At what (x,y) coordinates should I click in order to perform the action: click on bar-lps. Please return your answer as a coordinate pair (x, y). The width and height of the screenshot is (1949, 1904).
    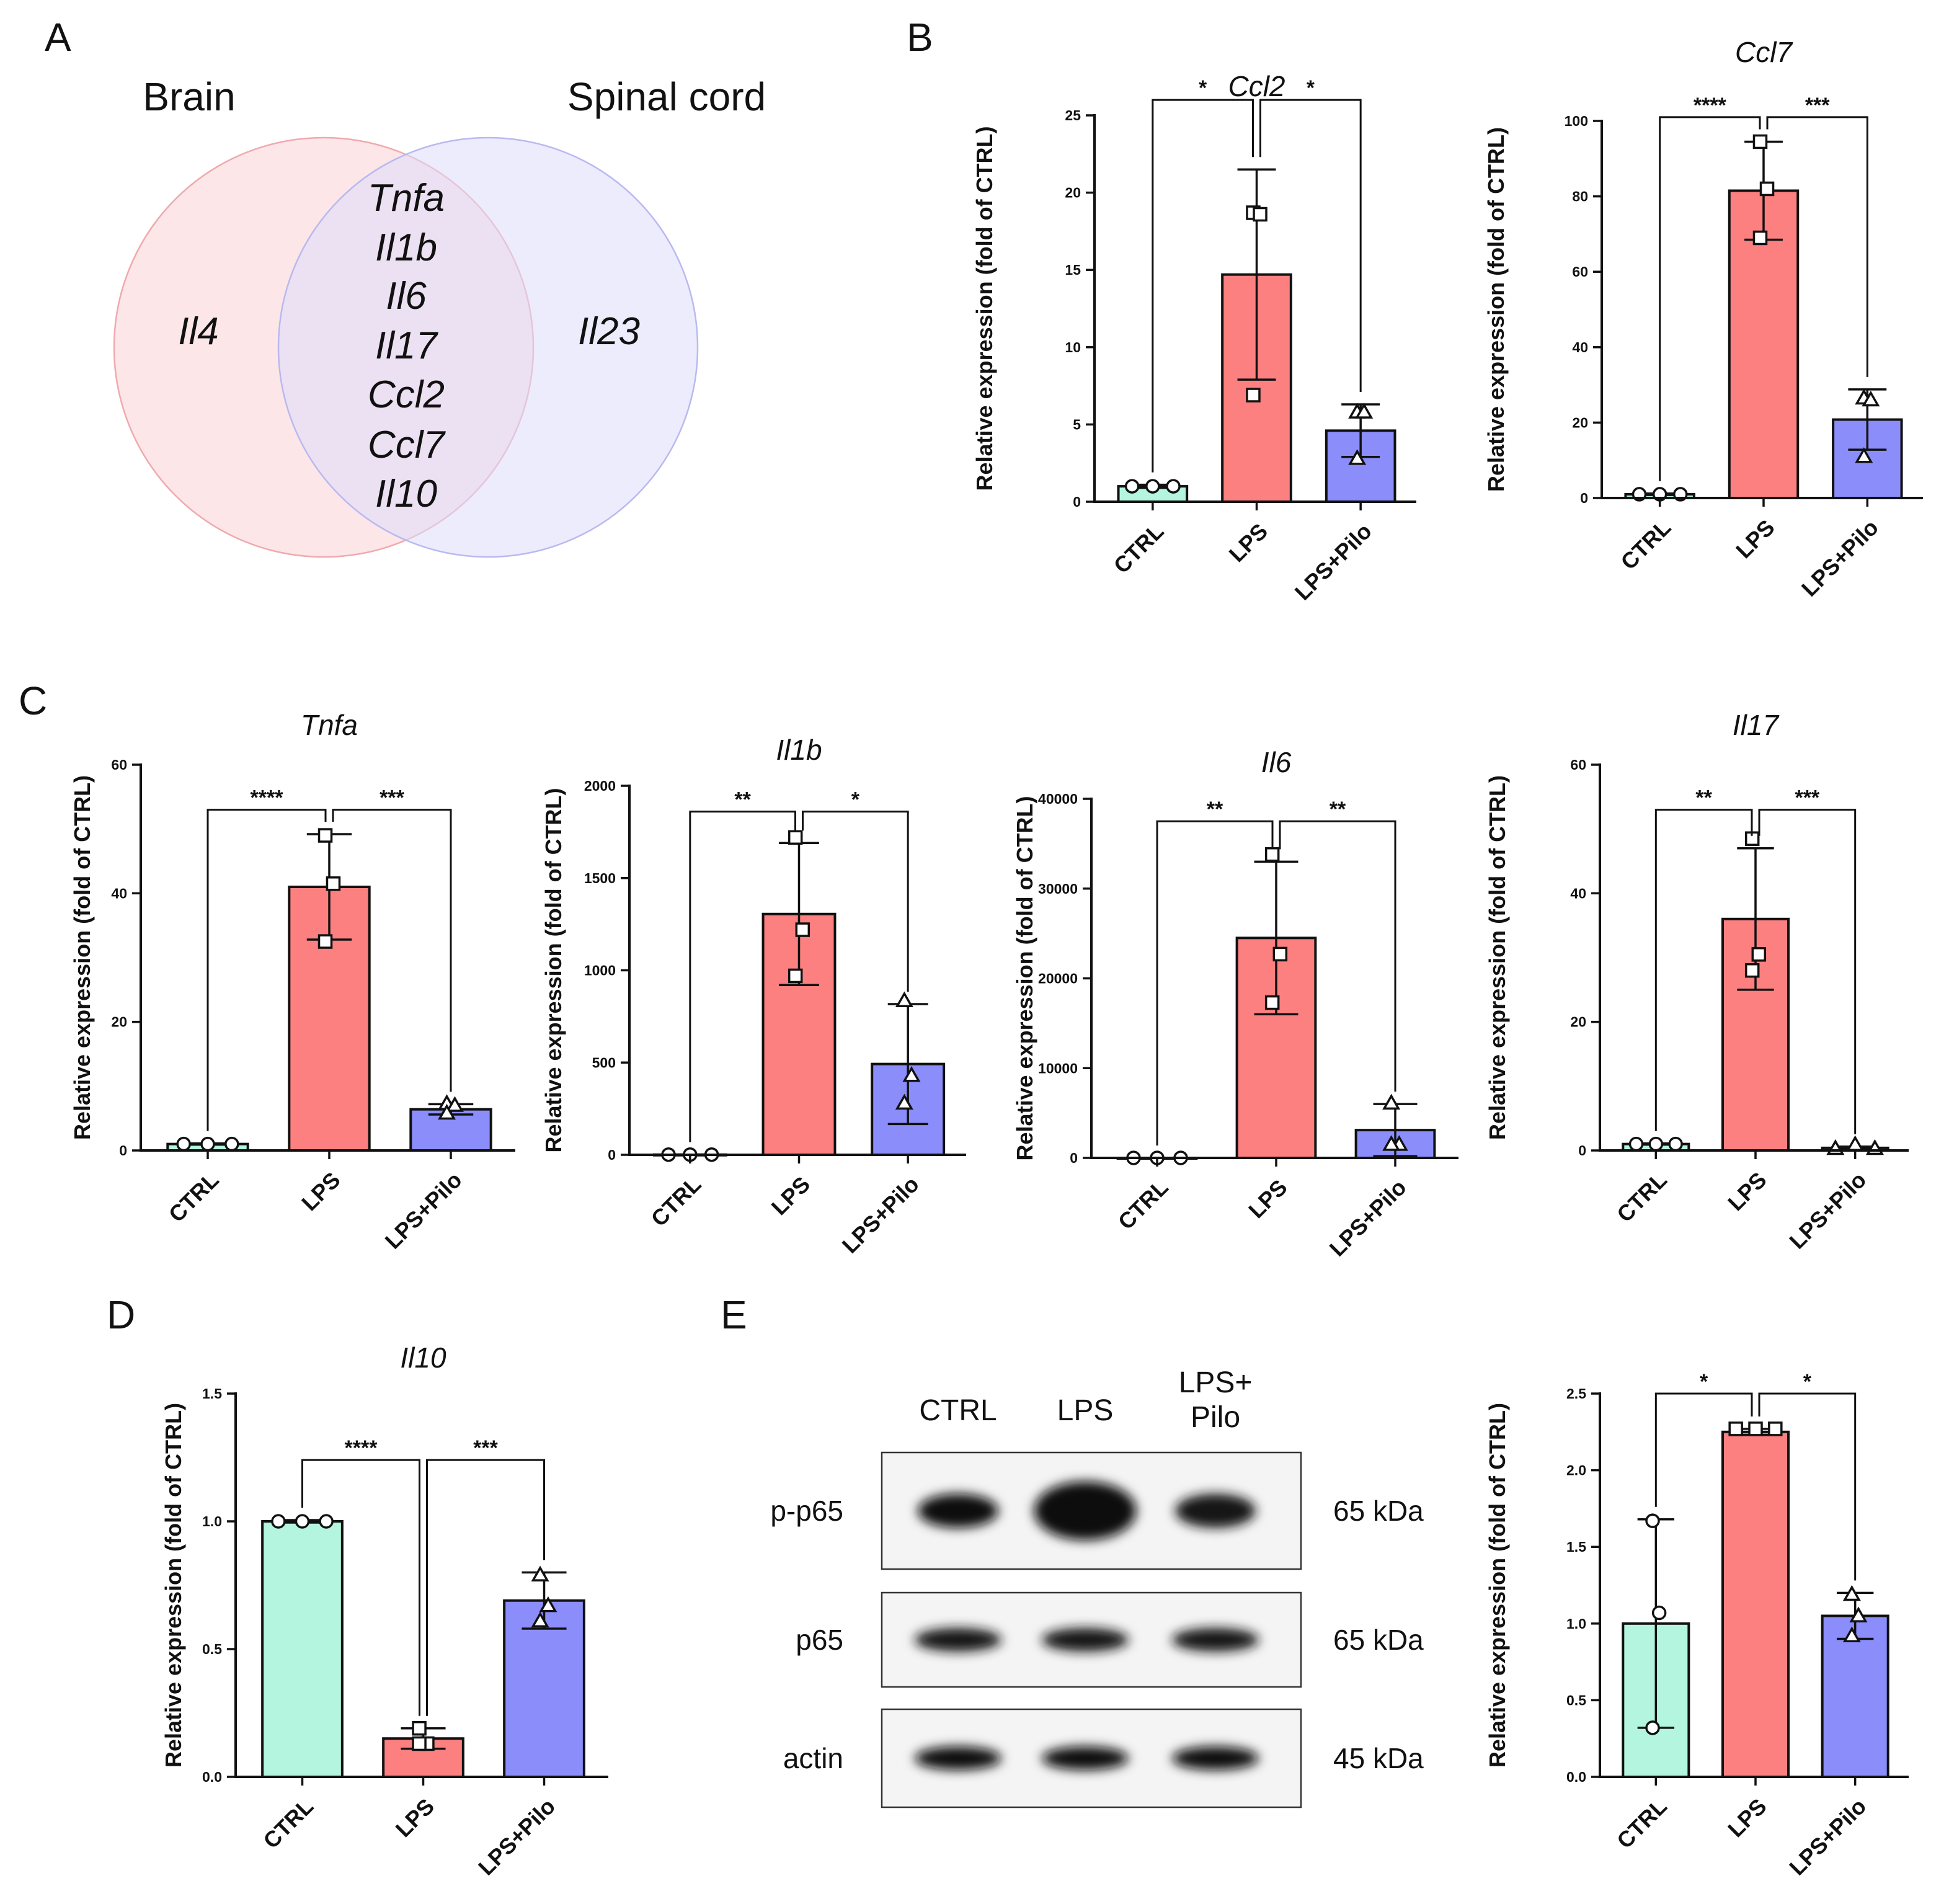
    Looking at the image, I should click on (1755, 1604).